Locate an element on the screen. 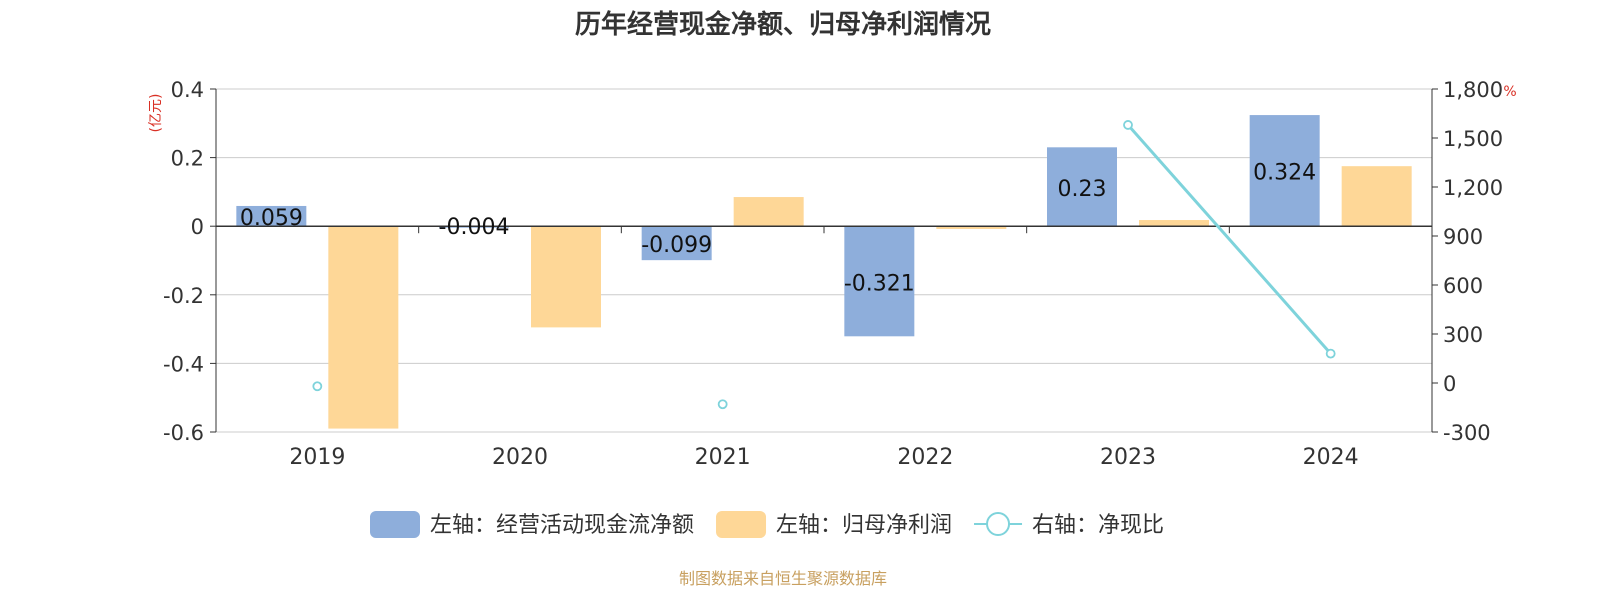 The height and width of the screenshot is (604, 1600). x-tick-label: 2023 is located at coordinates (1128, 457).